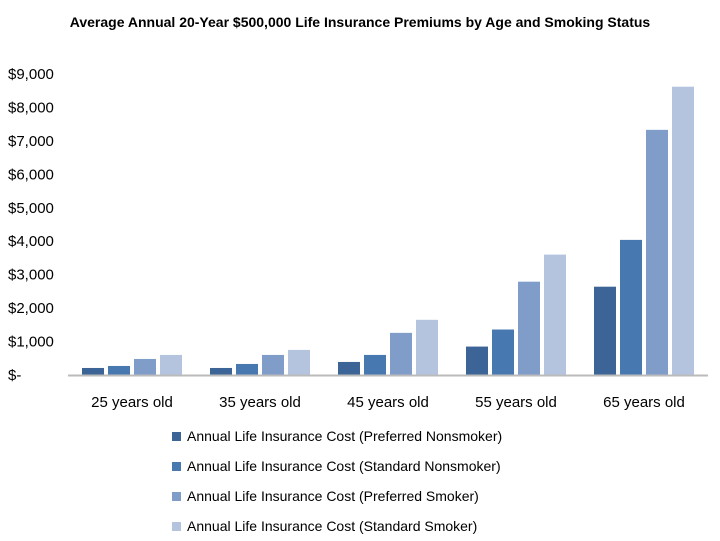 Image resolution: width=720 pixels, height=541 pixels. I want to click on y-tick-label: $2,000, so click(31, 308).